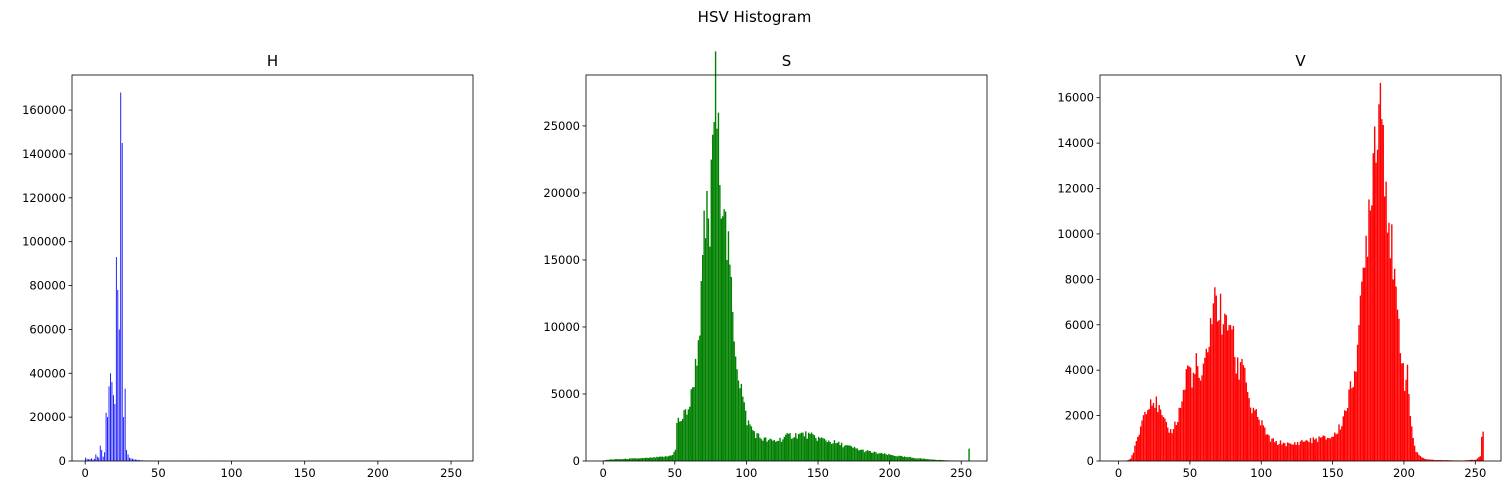 Image resolution: width=1509 pixels, height=495 pixels. Describe the element at coordinates (1079, 279) in the screenshot. I see `y-tick-label: 8000` at that location.